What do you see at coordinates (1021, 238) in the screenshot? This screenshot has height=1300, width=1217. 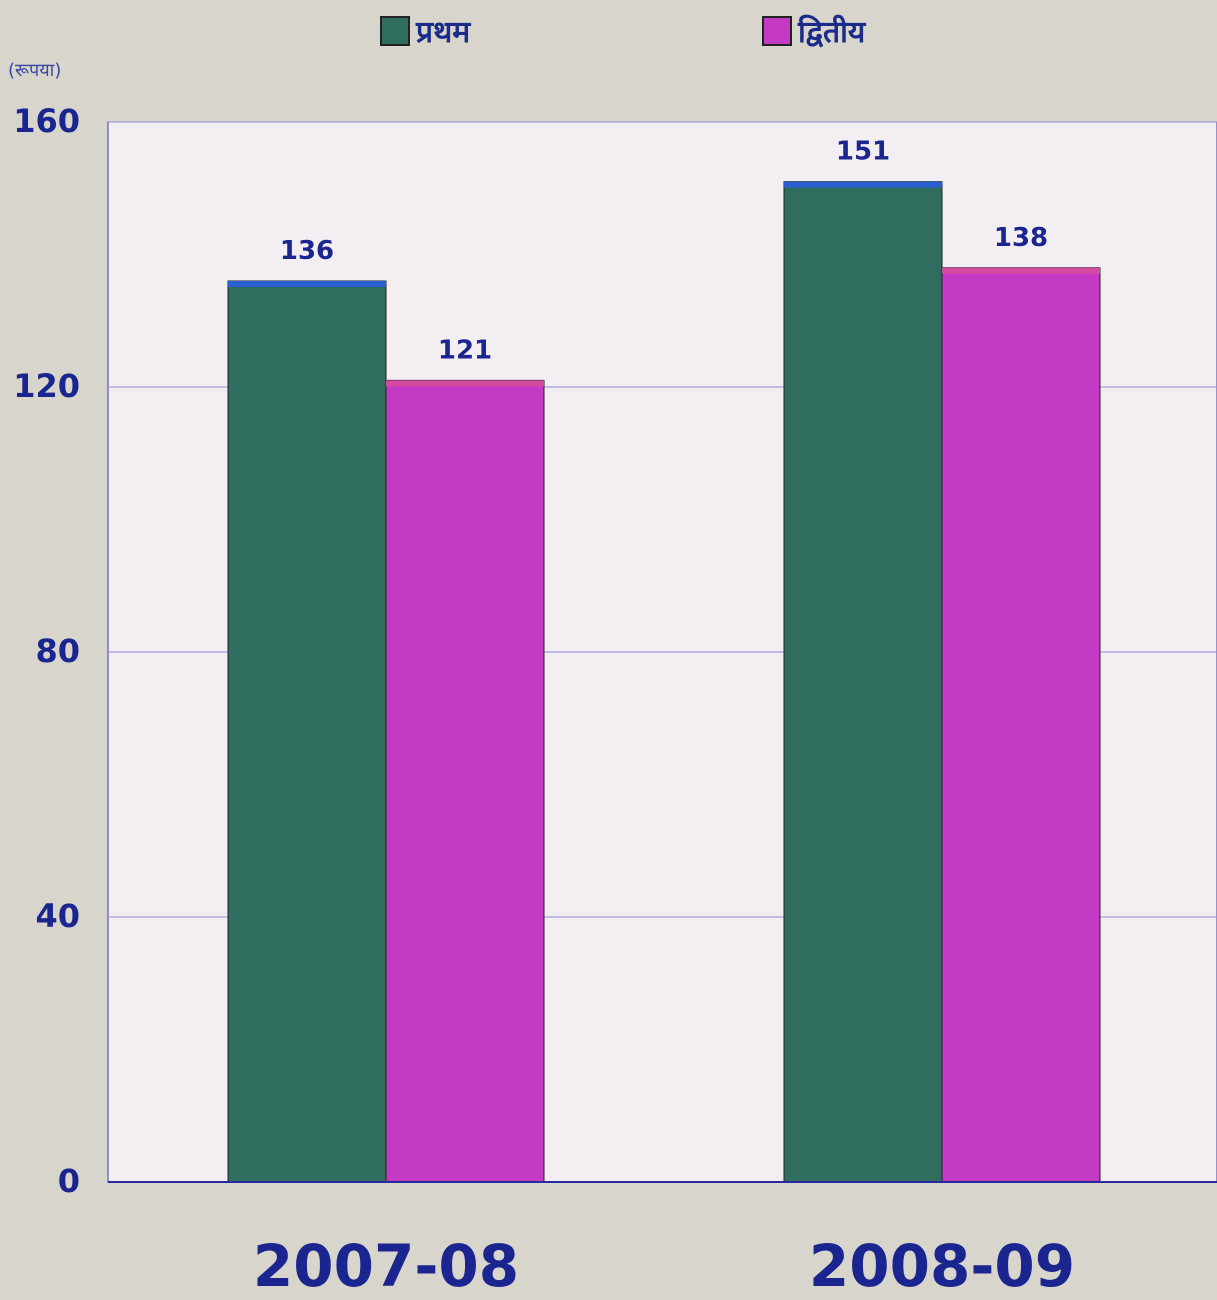 I see `bar-value-label: 138` at bounding box center [1021, 238].